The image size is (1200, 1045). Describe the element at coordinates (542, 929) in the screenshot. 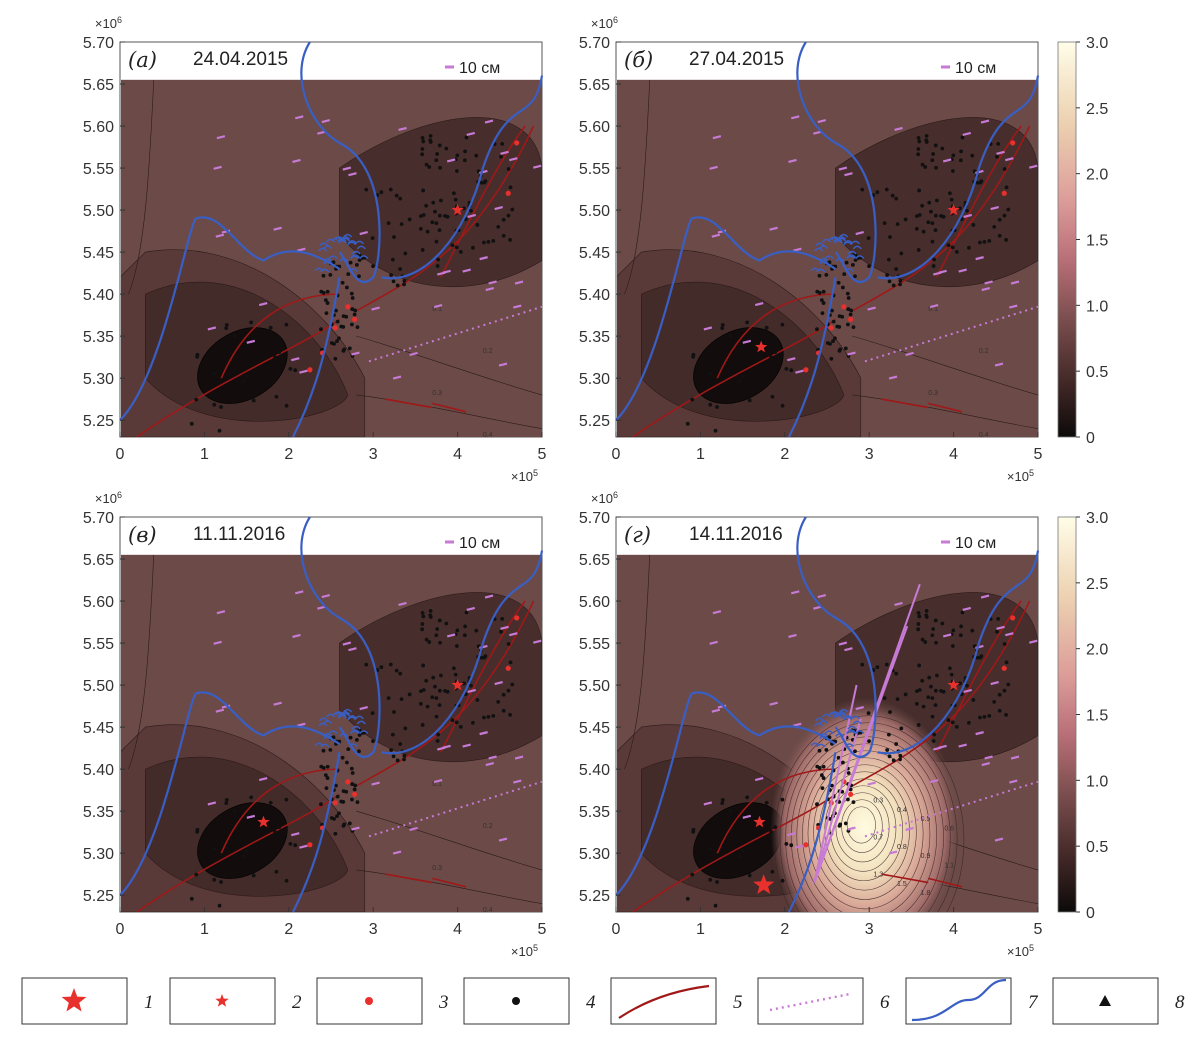

I see `x-tick-label: 5` at that location.